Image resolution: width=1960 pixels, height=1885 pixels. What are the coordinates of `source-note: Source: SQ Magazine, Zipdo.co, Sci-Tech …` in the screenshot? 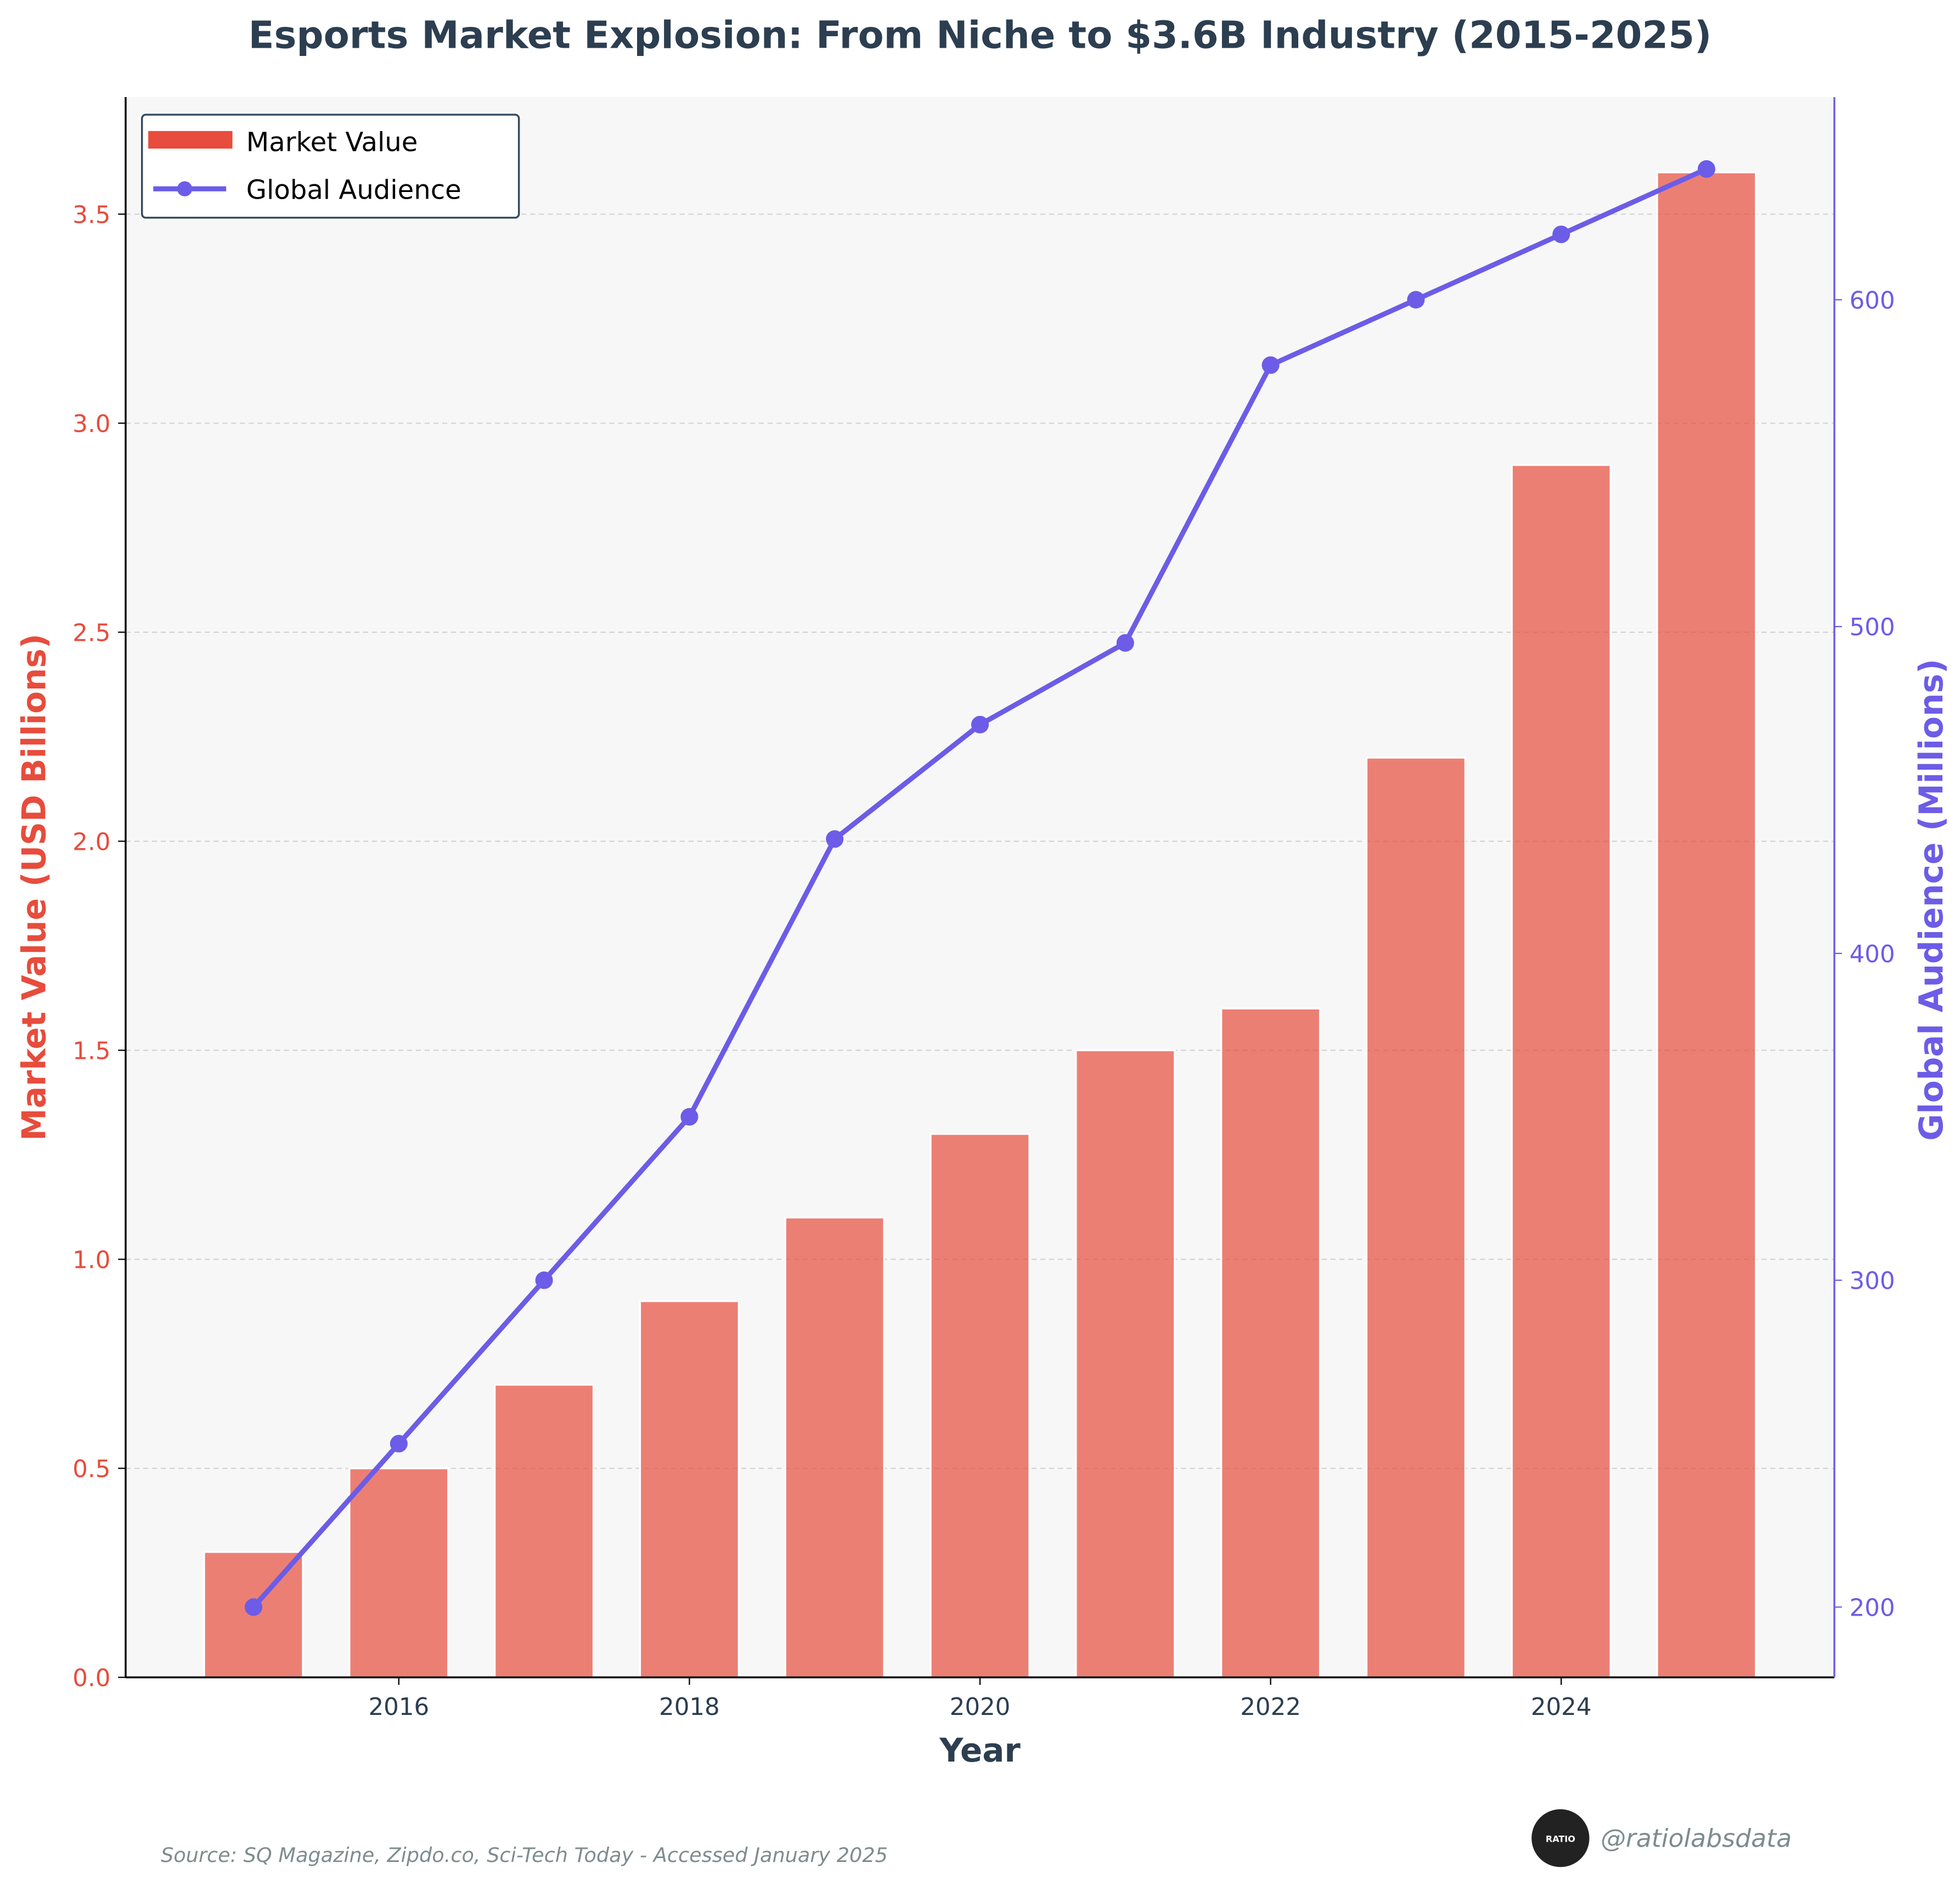 It's located at (525, 1855).